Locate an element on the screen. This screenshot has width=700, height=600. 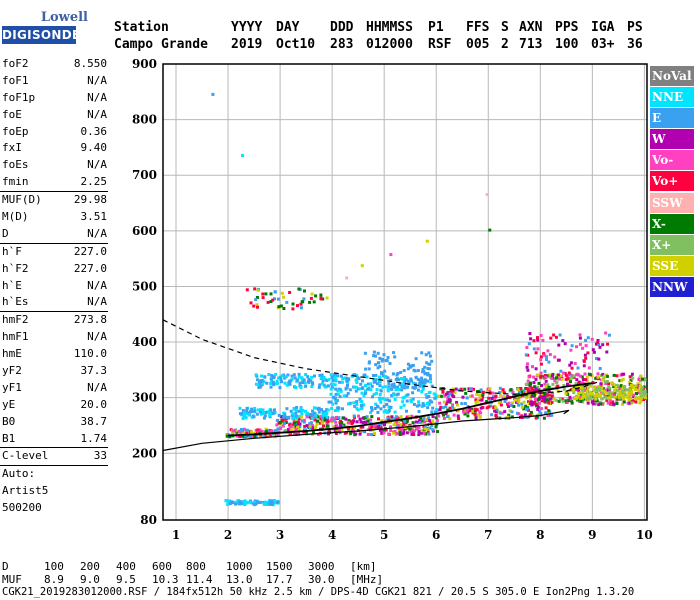
param-row: h`Es N/A is located at coordinates (55, 302).